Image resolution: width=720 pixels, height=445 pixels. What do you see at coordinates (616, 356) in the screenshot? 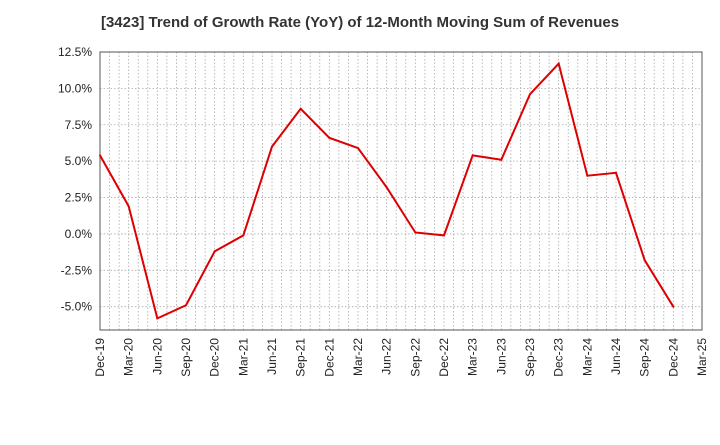
I see `x-tick-label: Jun-24` at bounding box center [616, 356].